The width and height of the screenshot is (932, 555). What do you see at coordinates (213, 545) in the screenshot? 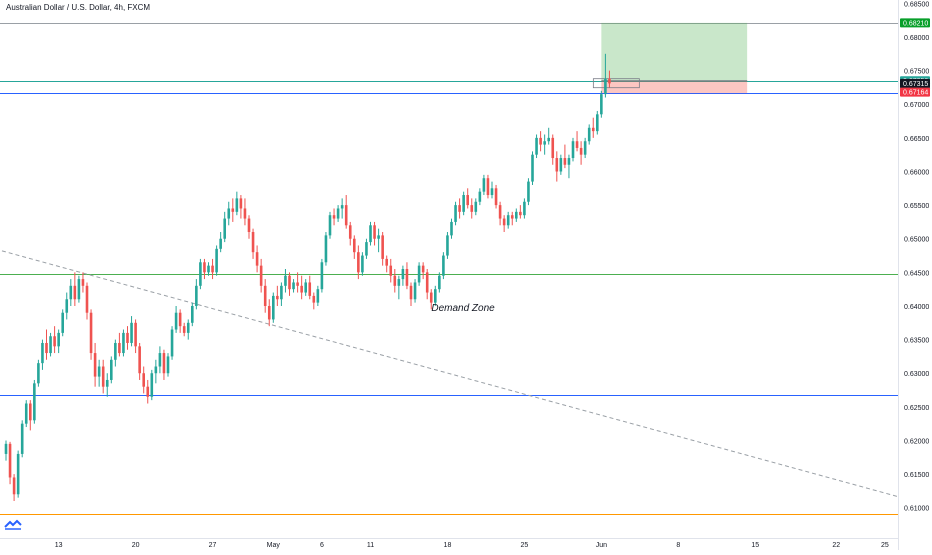
I see `time-tick-label: 27` at bounding box center [213, 545].